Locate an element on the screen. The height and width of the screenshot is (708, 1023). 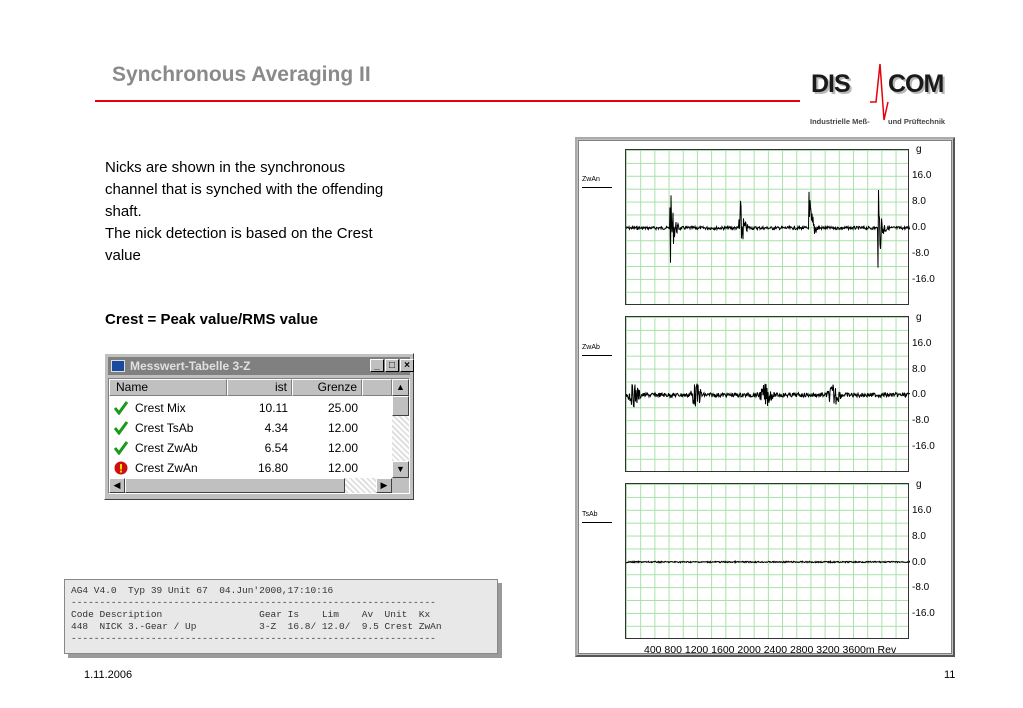
trace-zwan is located at coordinates (768, 228).